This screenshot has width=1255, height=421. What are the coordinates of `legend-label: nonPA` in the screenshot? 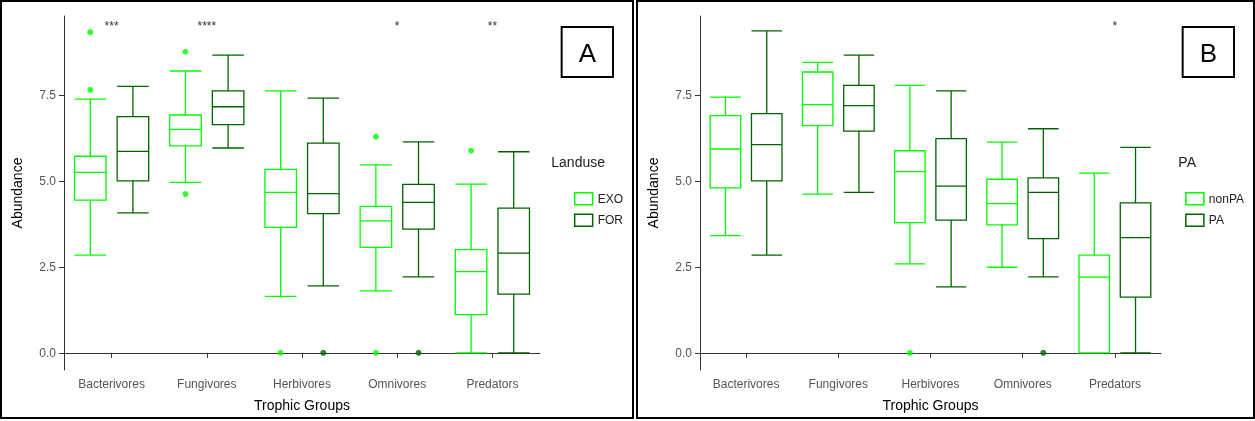 It's located at (1226, 198).